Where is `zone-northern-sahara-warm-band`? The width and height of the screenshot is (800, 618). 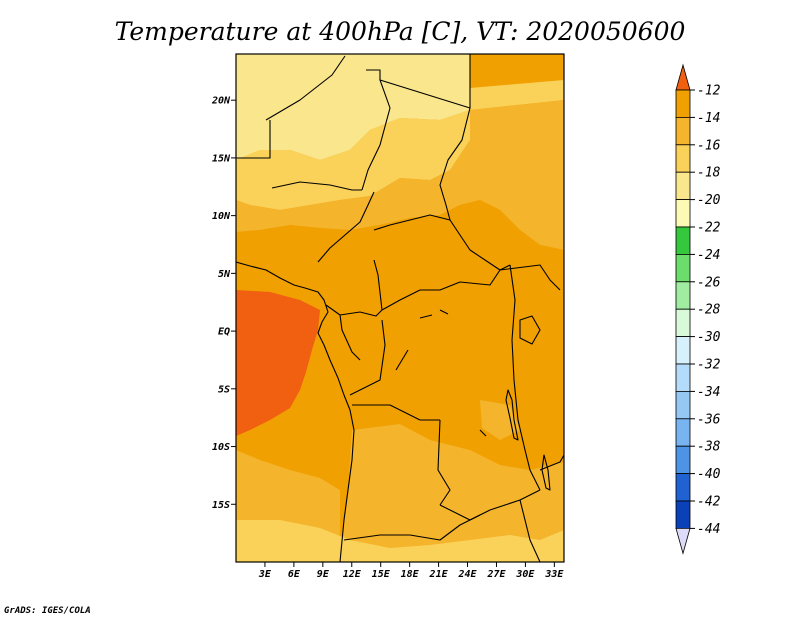
zone-northern-sahara-warm-band is located at coordinates (353, 107).